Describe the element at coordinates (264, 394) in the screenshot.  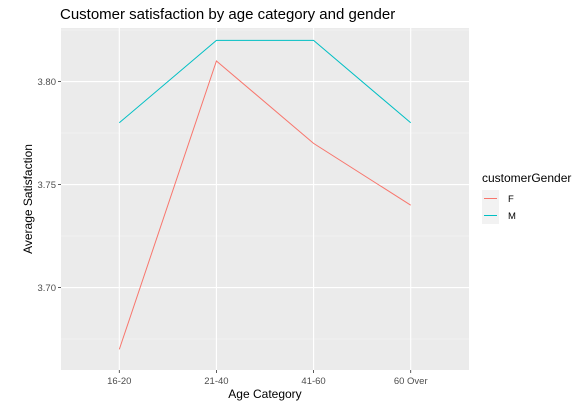
I see `x-axis-title: Age Category` at that location.